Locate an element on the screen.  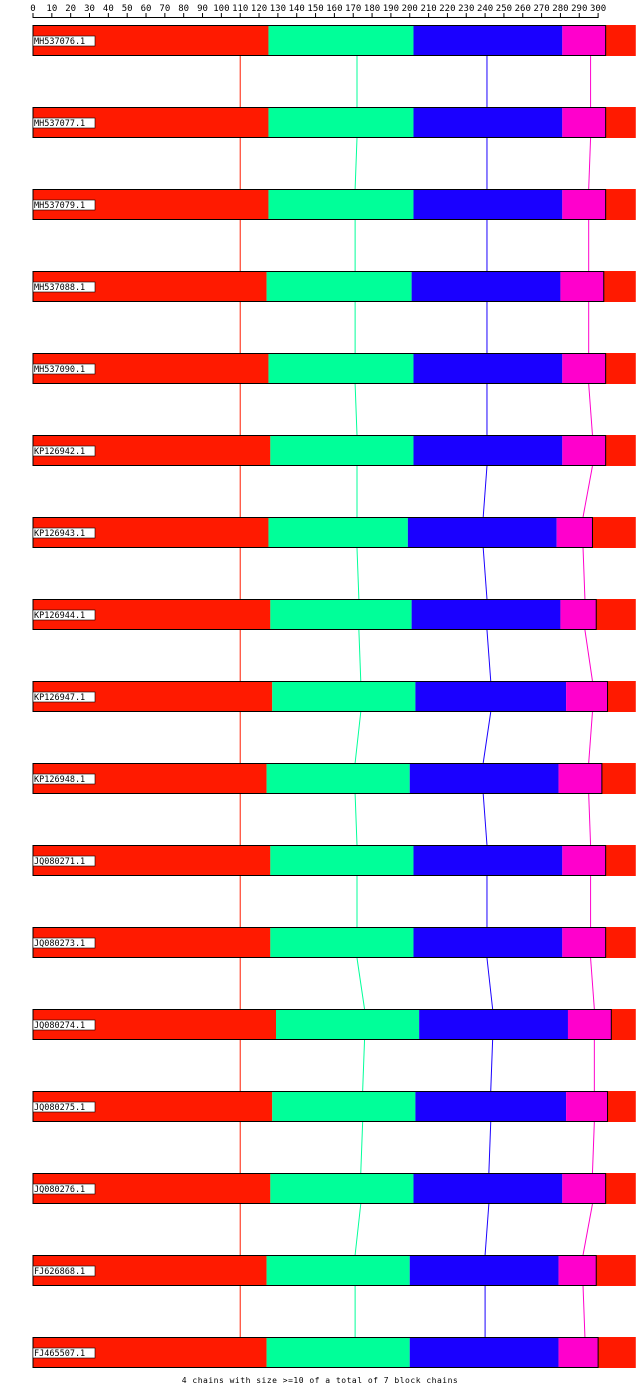
x-tick-label: 140 is located at coordinates (297, 9).